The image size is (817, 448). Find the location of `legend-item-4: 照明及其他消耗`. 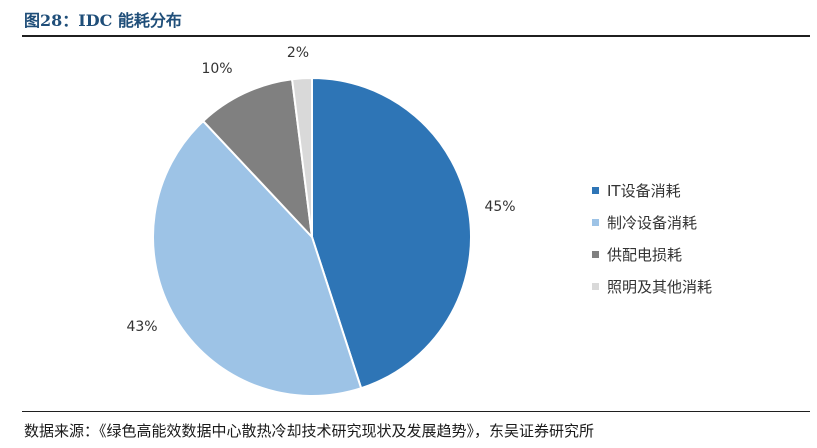

legend-item-4: 照明及其他消耗 is located at coordinates (652, 286).